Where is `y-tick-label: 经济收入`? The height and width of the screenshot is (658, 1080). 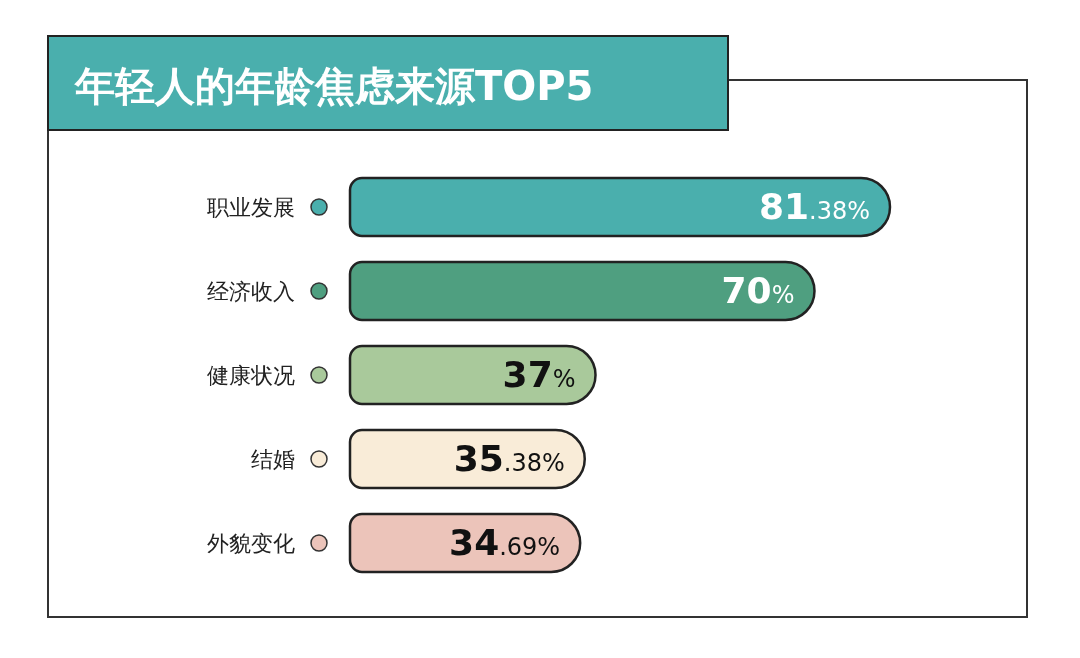 y-tick-label: 经济收入 is located at coordinates (251, 291).